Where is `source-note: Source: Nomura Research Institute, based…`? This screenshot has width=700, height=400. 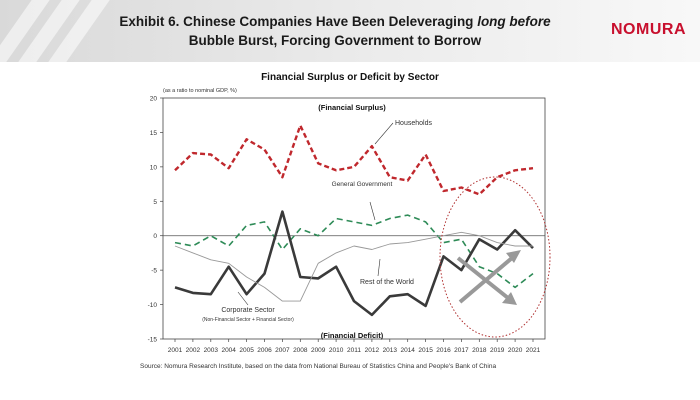
source-note: Source: Nomura Research Institute, based… is located at coordinates (318, 366).